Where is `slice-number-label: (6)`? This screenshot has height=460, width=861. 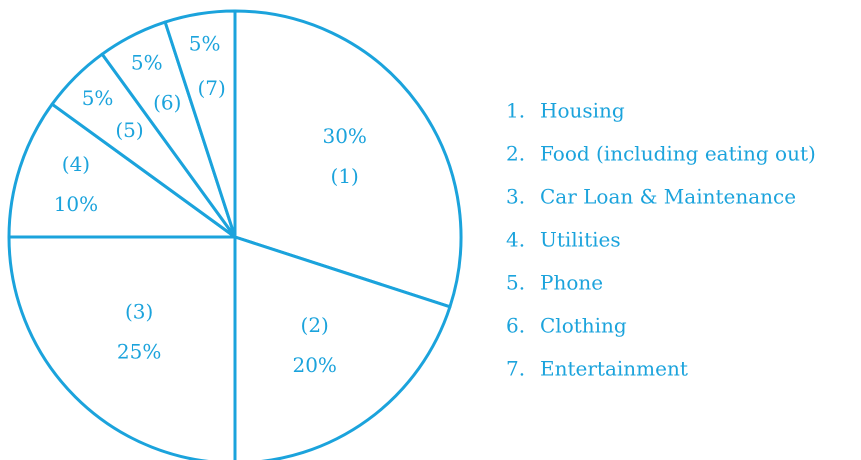
slice-number-label: (6) is located at coordinates (167, 103).